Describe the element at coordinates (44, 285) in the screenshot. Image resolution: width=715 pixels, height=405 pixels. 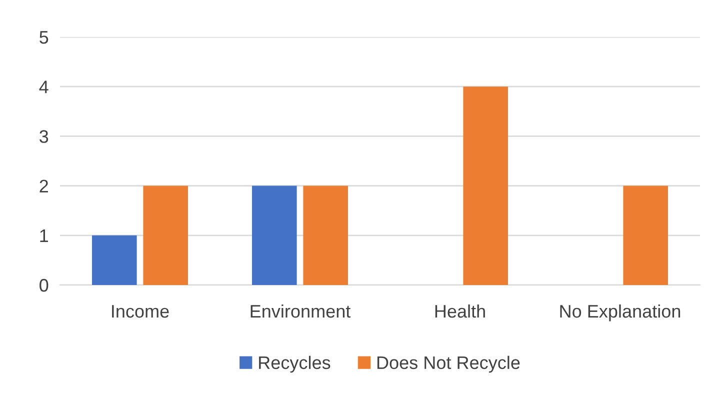
I see `y-tick-label: 0` at that location.